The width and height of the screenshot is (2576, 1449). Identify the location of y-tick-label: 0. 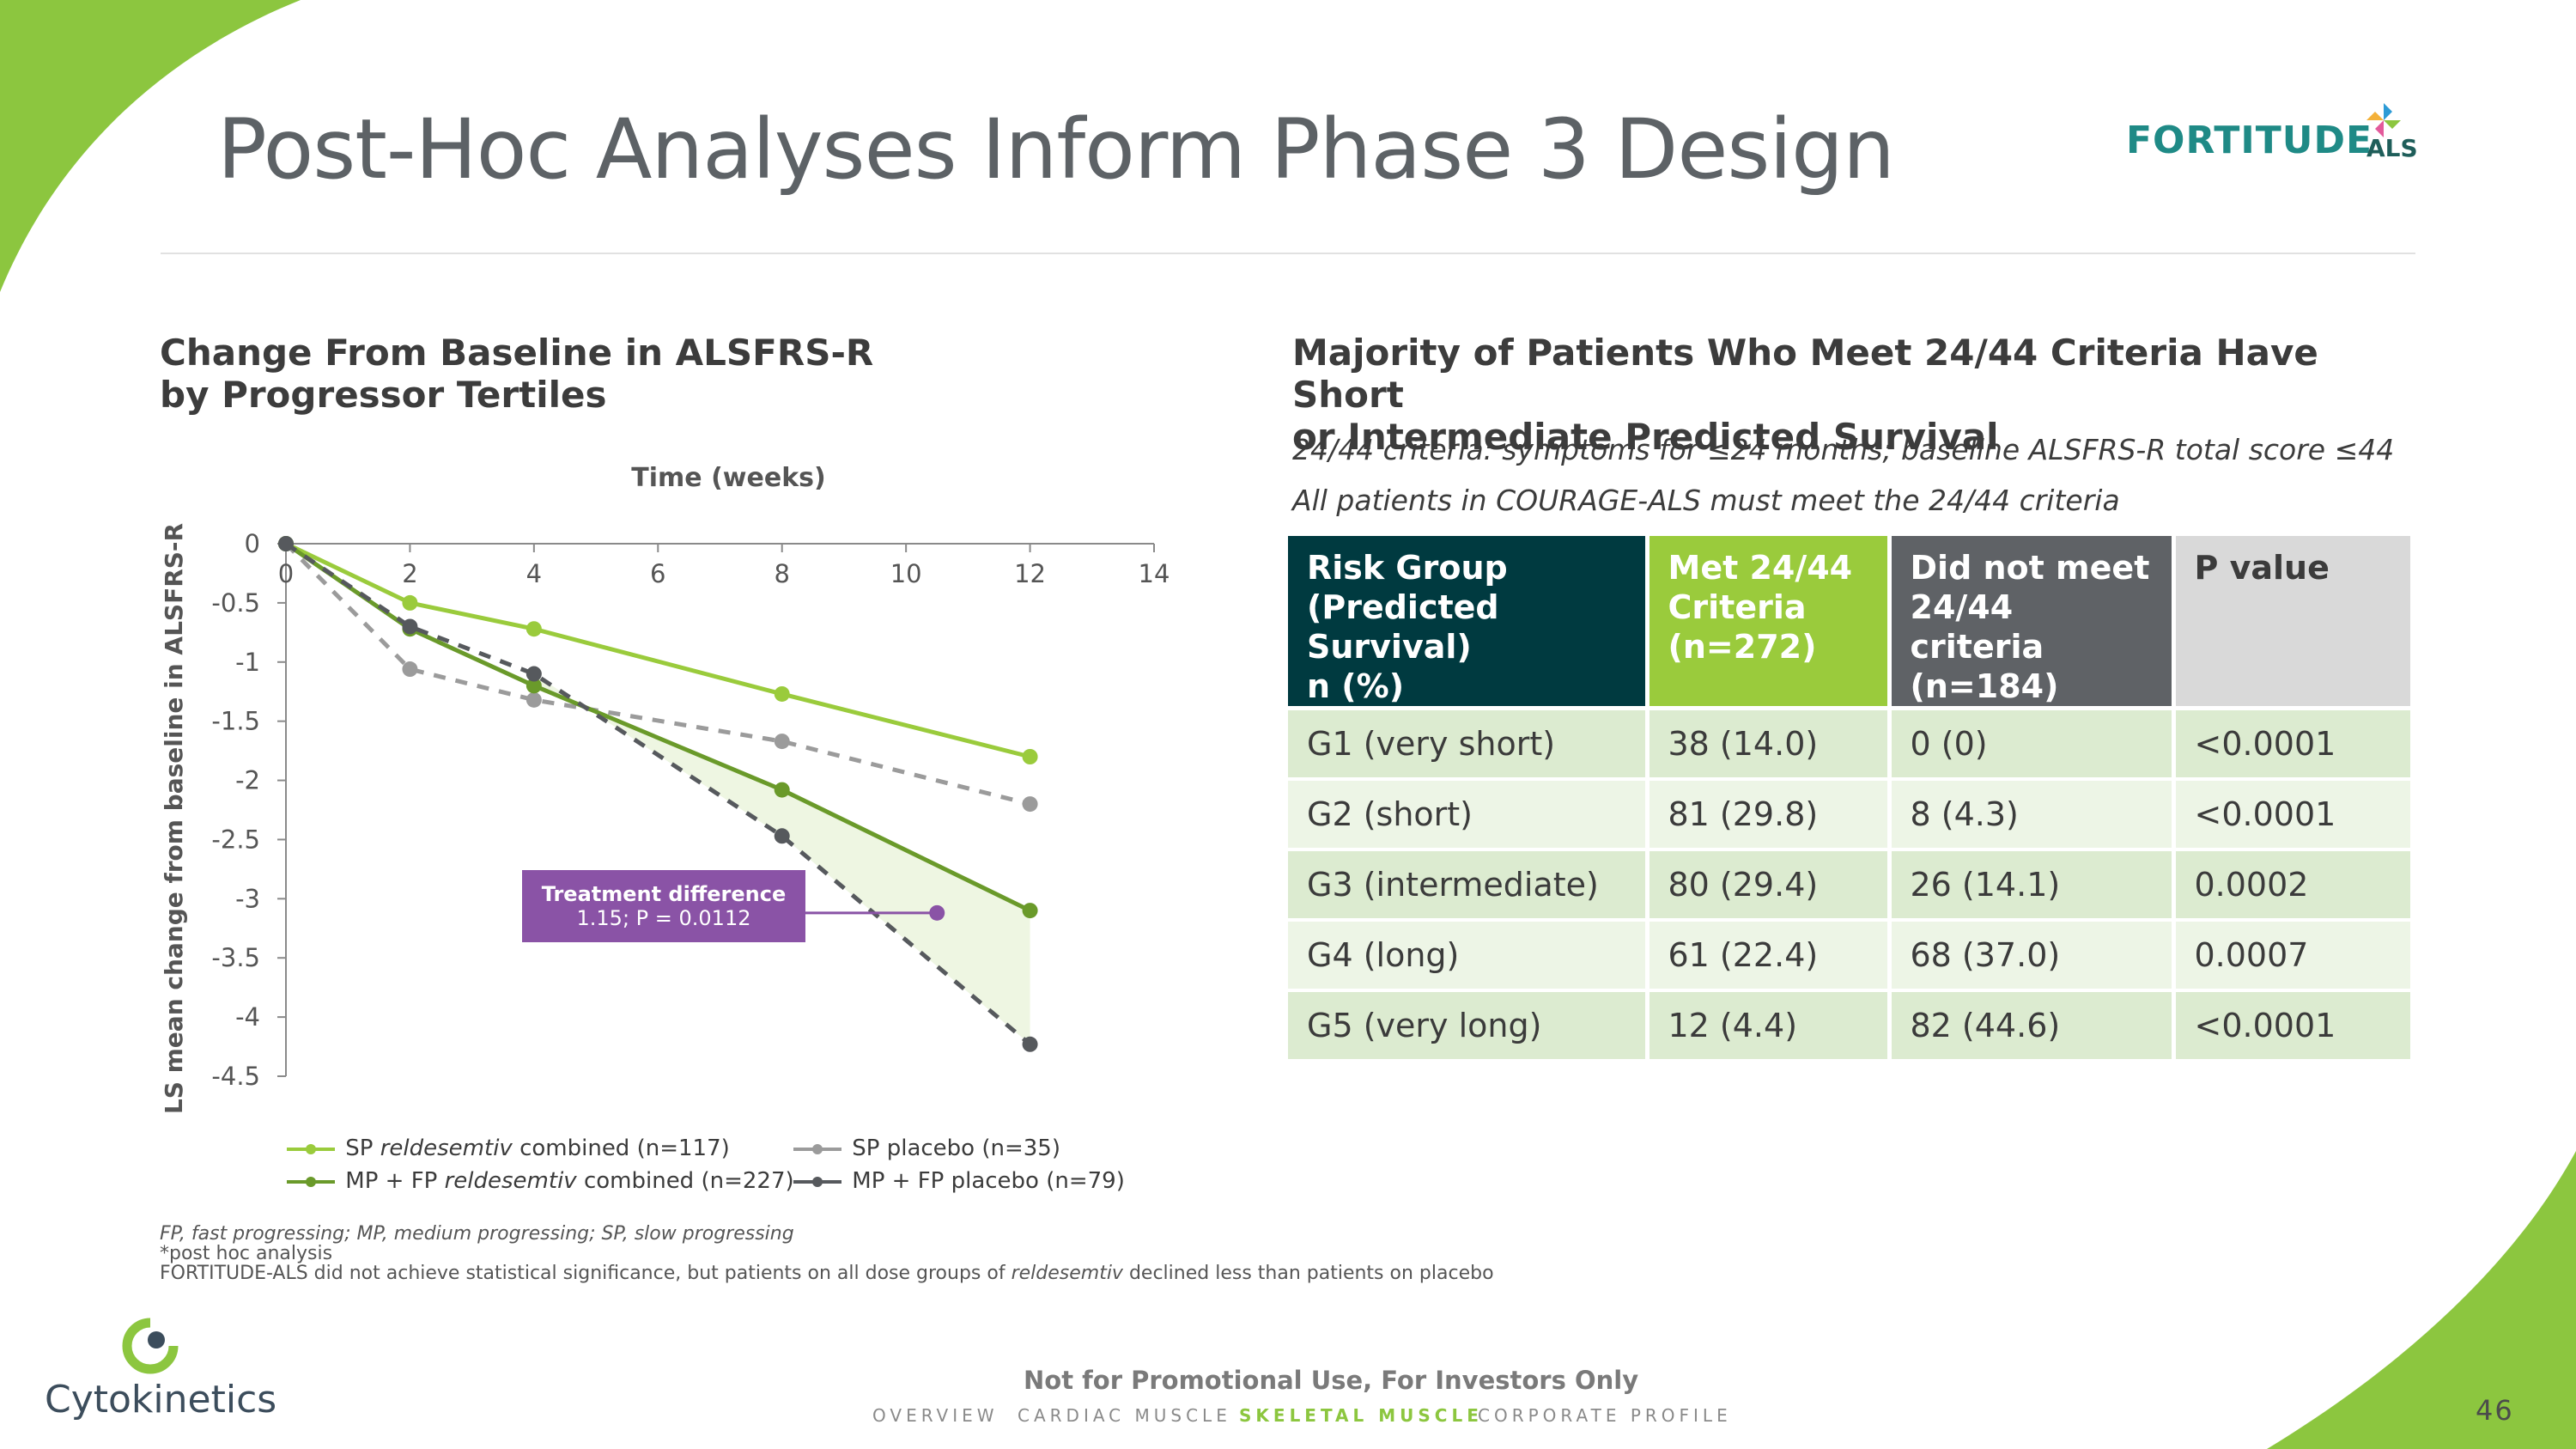
(252, 543).